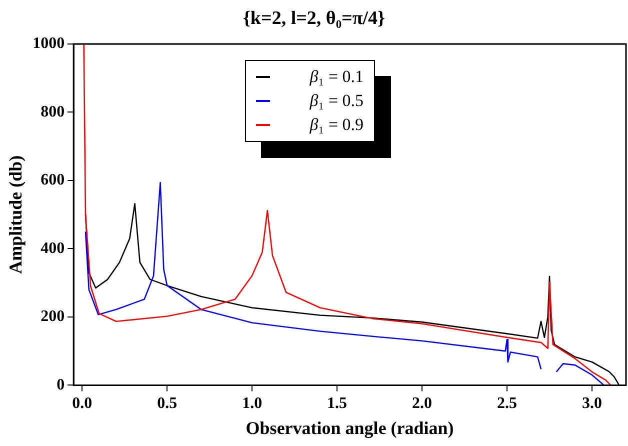 This screenshot has height=446, width=628. Describe the element at coordinates (337, 101) in the screenshot. I see `legend-label: β₁ = 0.5` at that location.